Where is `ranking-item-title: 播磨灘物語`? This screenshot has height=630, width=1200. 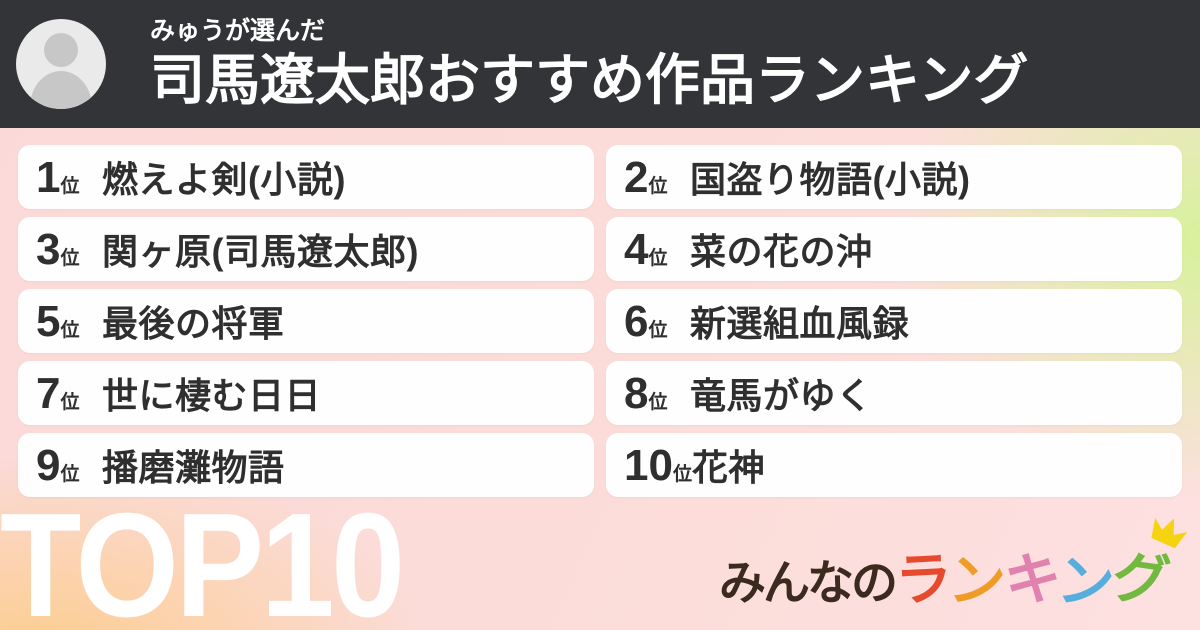 ranking-item-title: 播磨灘物語 is located at coordinates (193, 467).